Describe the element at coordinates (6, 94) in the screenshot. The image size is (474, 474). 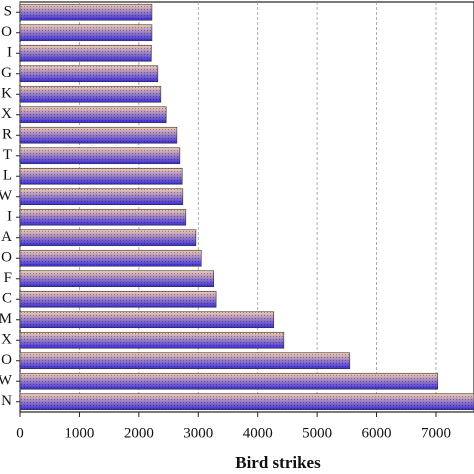
I see `y-tick-label: K` at that location.